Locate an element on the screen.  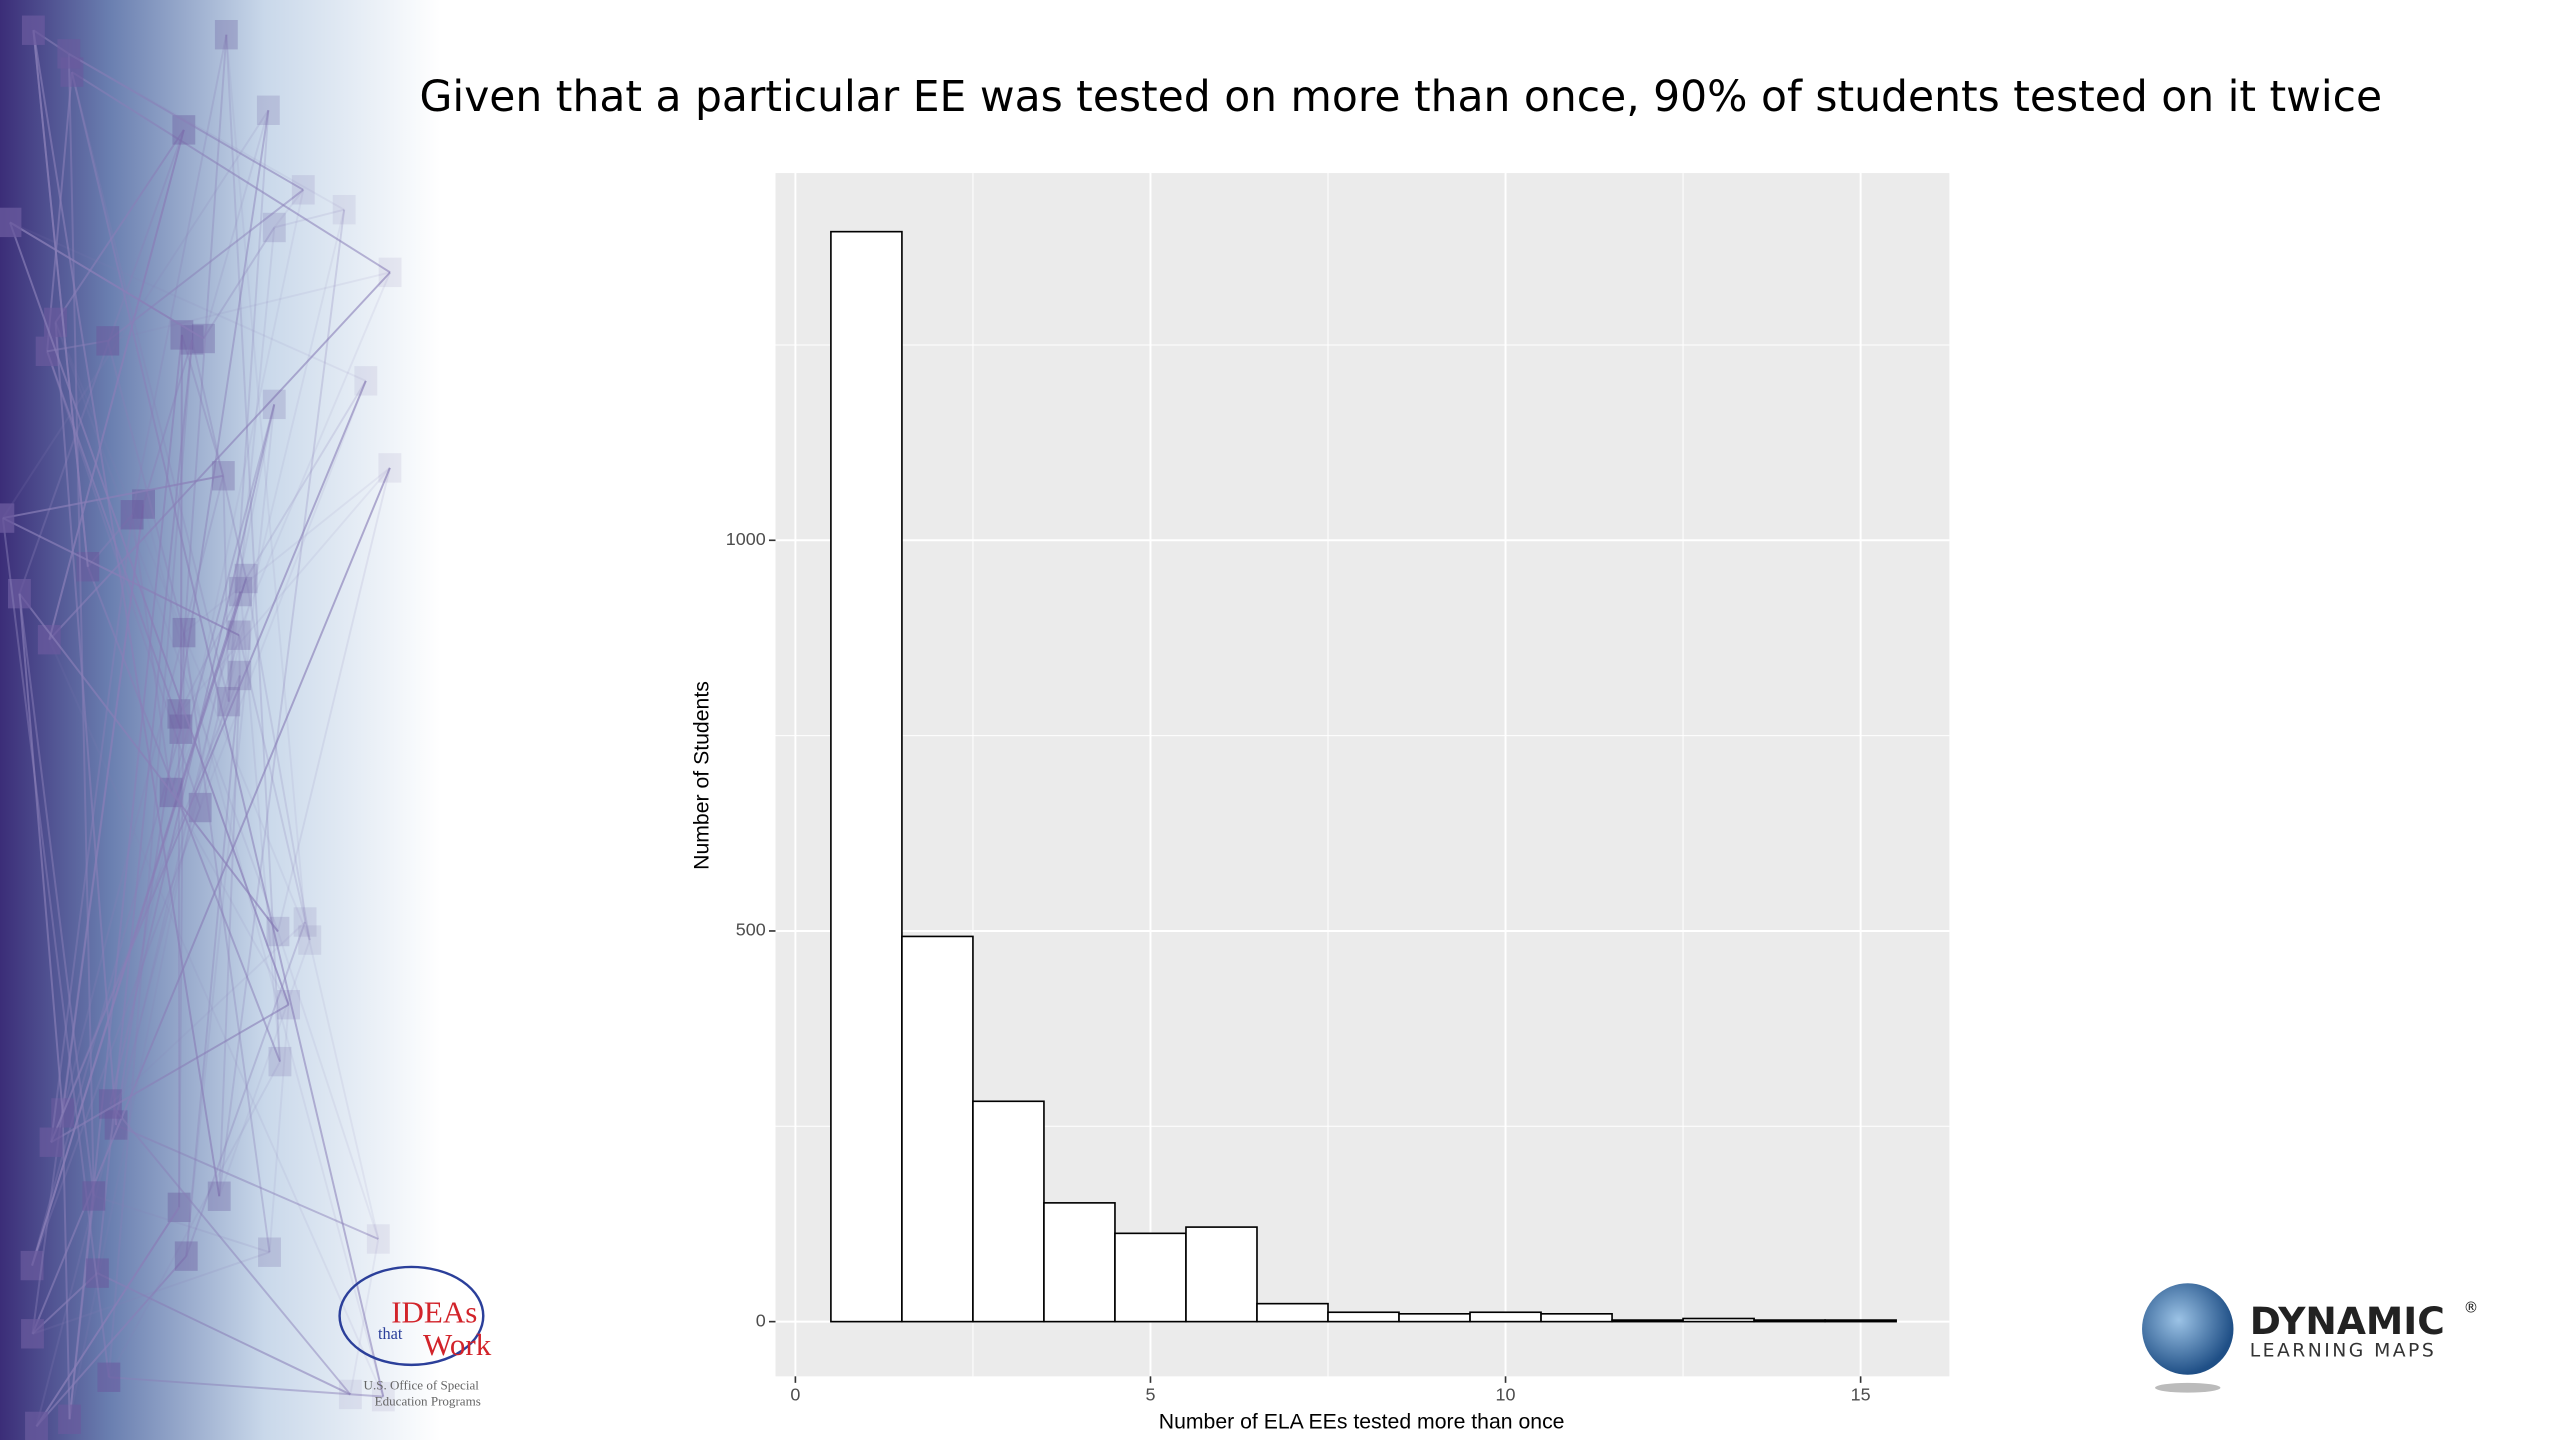
logo-text: that is located at coordinates (390, 1333).